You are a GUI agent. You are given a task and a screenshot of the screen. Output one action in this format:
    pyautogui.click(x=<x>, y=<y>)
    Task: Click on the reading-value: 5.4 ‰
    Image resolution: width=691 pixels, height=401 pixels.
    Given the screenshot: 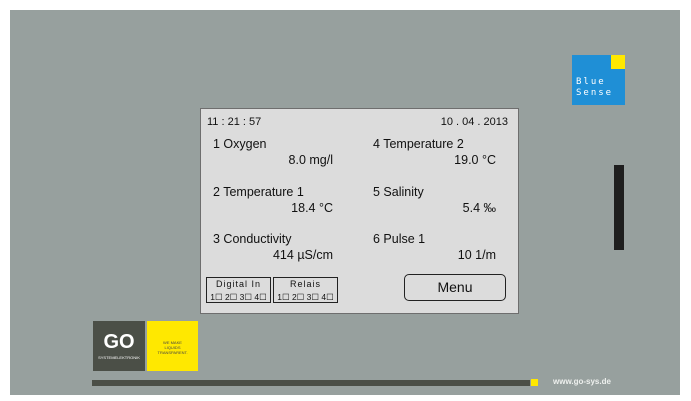 What is the action you would take?
    pyautogui.click(x=479, y=207)
    